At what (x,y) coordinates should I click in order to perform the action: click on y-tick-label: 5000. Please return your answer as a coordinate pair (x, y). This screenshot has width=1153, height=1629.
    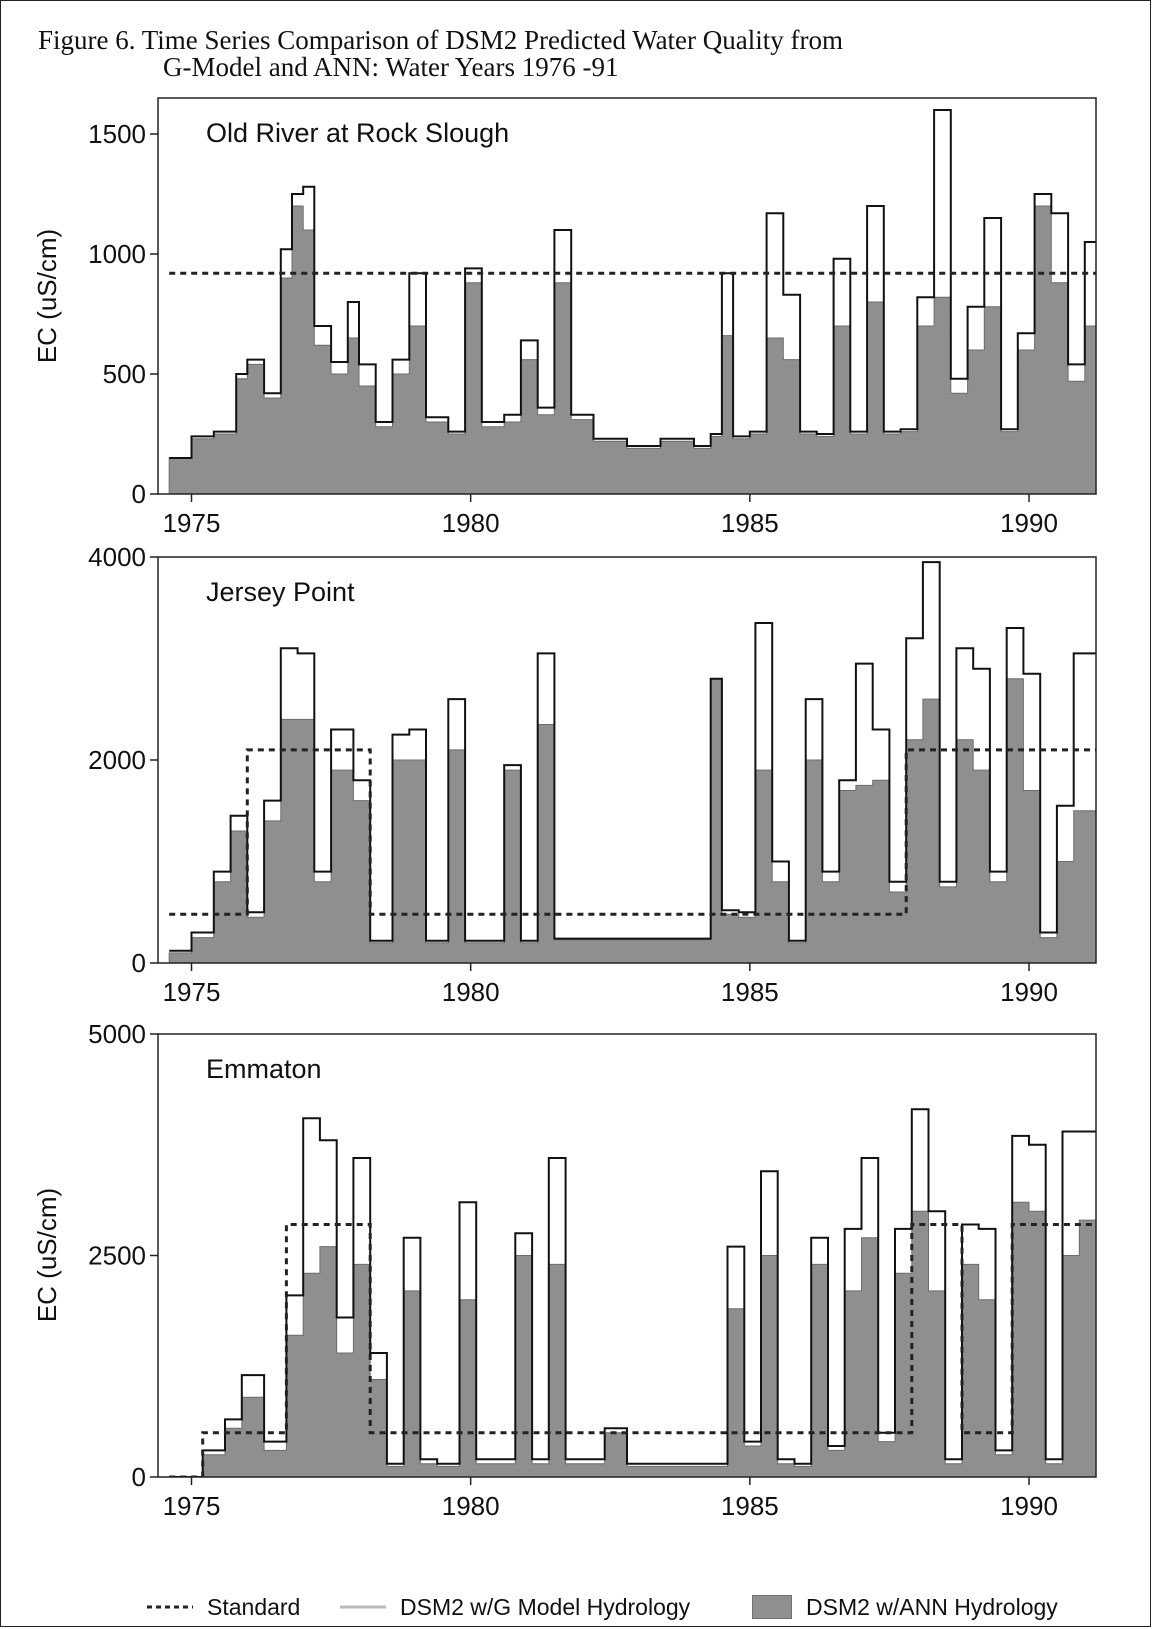
    Looking at the image, I should click on (117, 1034).